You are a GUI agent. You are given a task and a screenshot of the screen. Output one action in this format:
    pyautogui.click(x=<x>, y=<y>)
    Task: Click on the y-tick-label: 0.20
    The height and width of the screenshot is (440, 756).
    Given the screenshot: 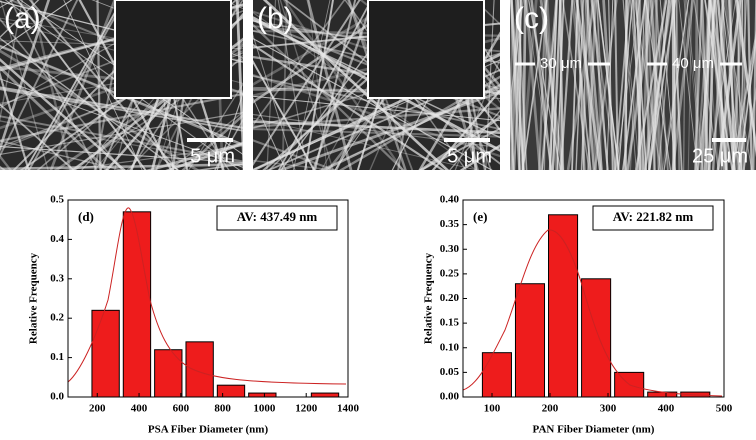 What is the action you would take?
    pyautogui.click(x=450, y=298)
    